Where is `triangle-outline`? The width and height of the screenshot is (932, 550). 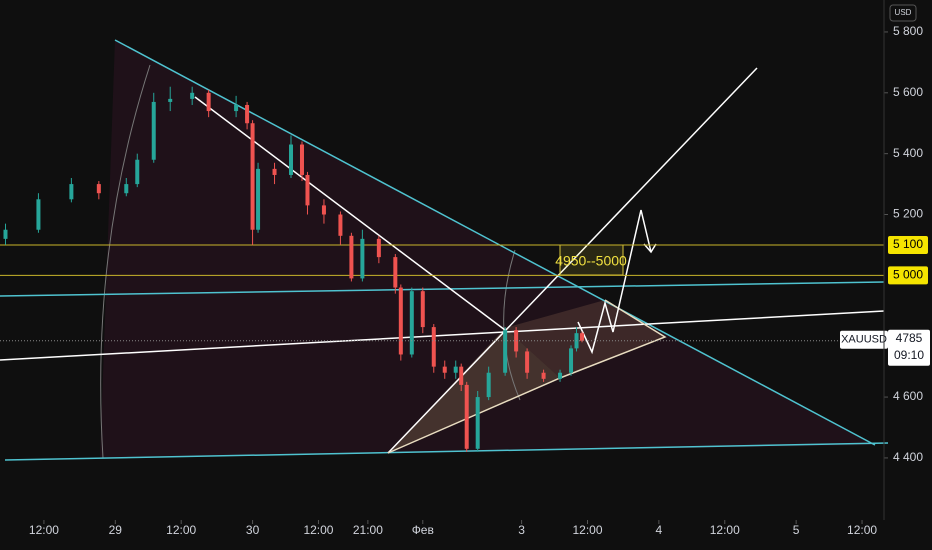
triangle-outline is located at coordinates (527, 376).